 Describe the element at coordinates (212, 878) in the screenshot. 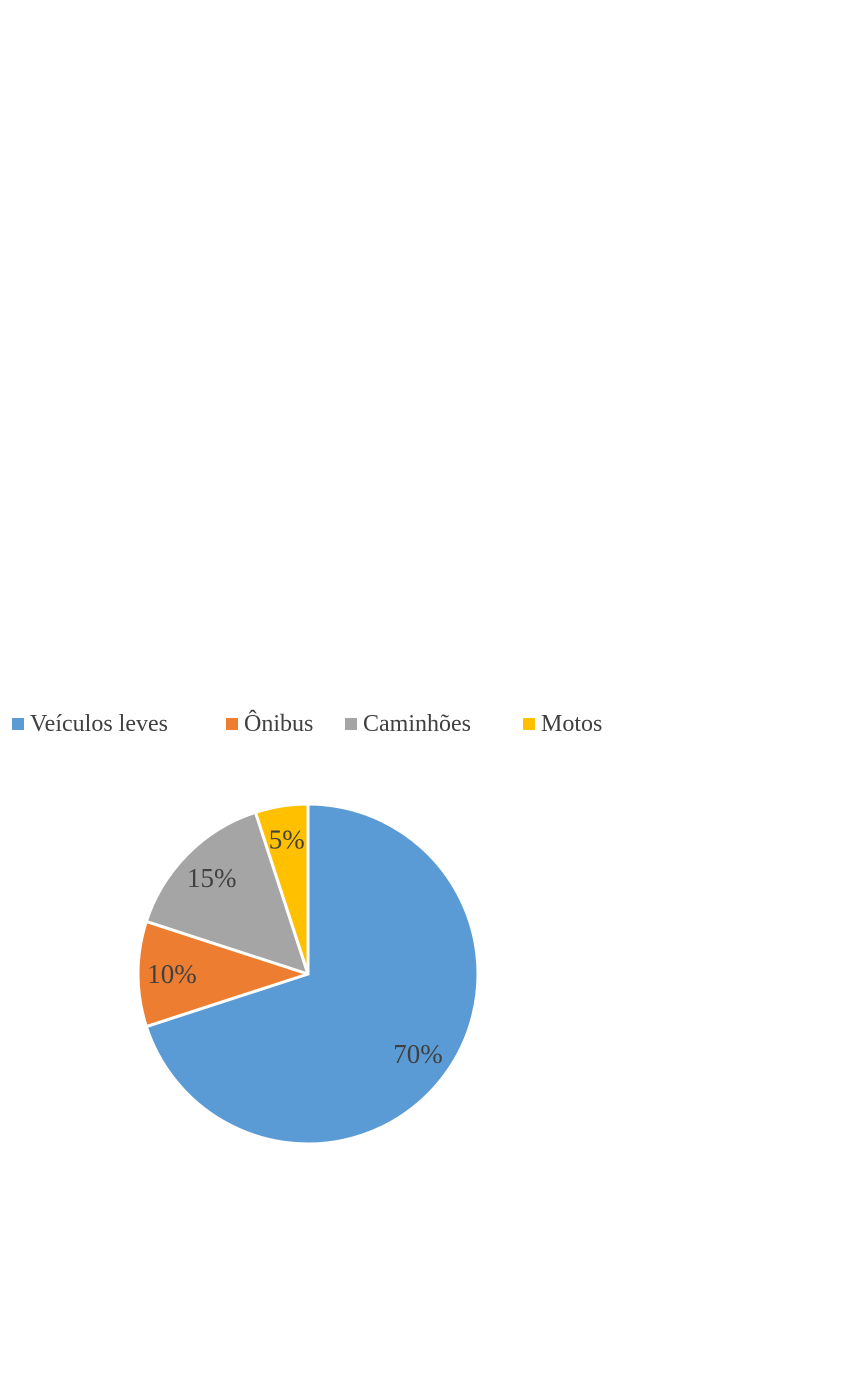

I see `pie-slice-label-2: 15%` at that location.